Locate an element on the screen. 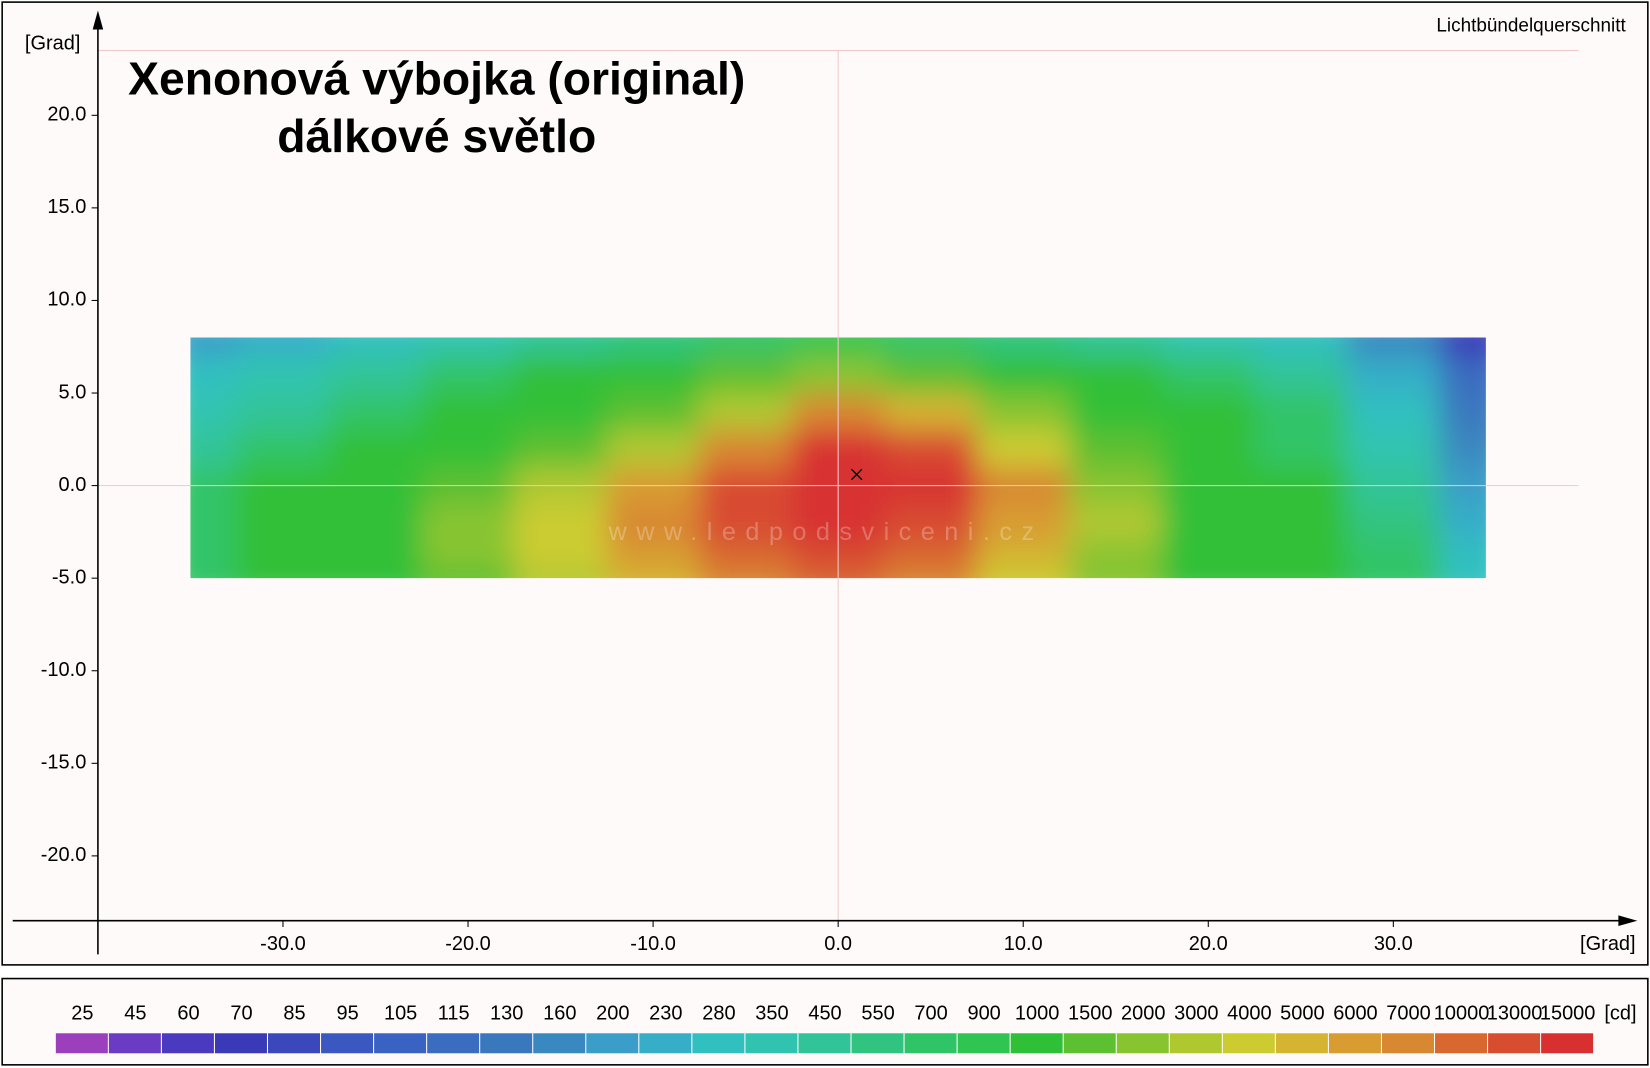  legend-label: 350 is located at coordinates (771, 1014).